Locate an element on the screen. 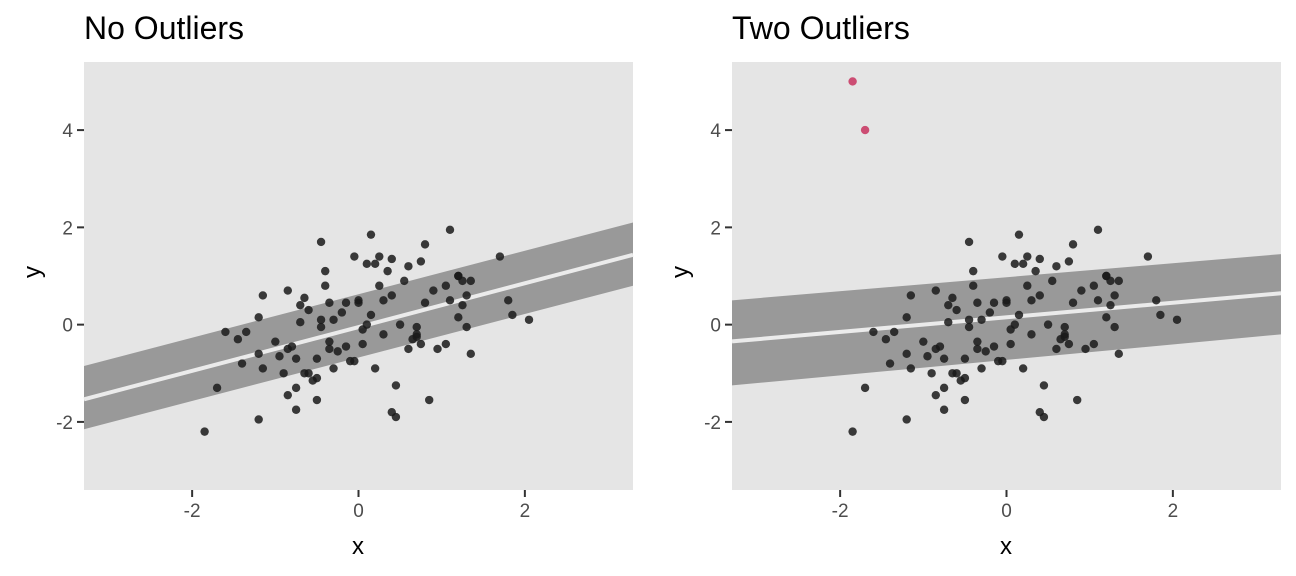 This screenshot has width=1296, height=576. data-points is located at coordinates (1015, 330).